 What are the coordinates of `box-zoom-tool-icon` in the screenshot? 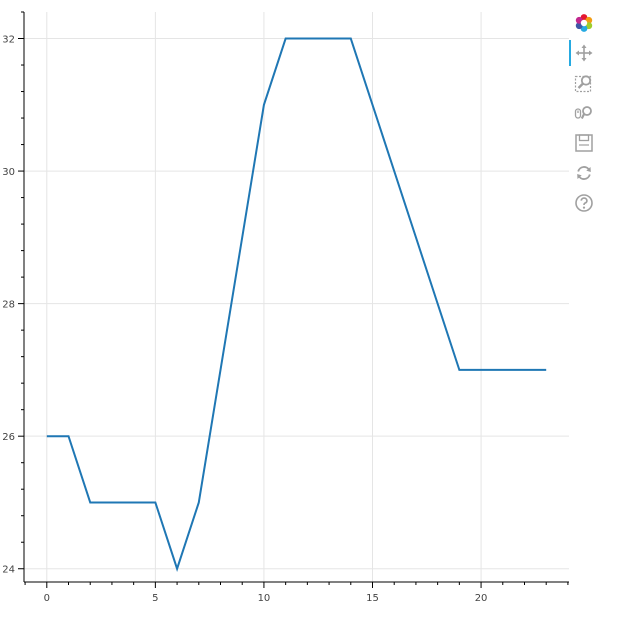 It's located at (583, 84).